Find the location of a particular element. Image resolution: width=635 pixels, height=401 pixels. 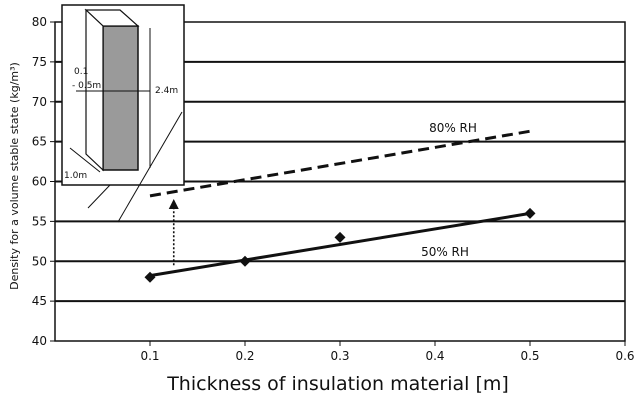

x-axis-ticks: 0.1 0.2 0.3 0.4 0.5 0.6 is located at coordinates (387, 352).